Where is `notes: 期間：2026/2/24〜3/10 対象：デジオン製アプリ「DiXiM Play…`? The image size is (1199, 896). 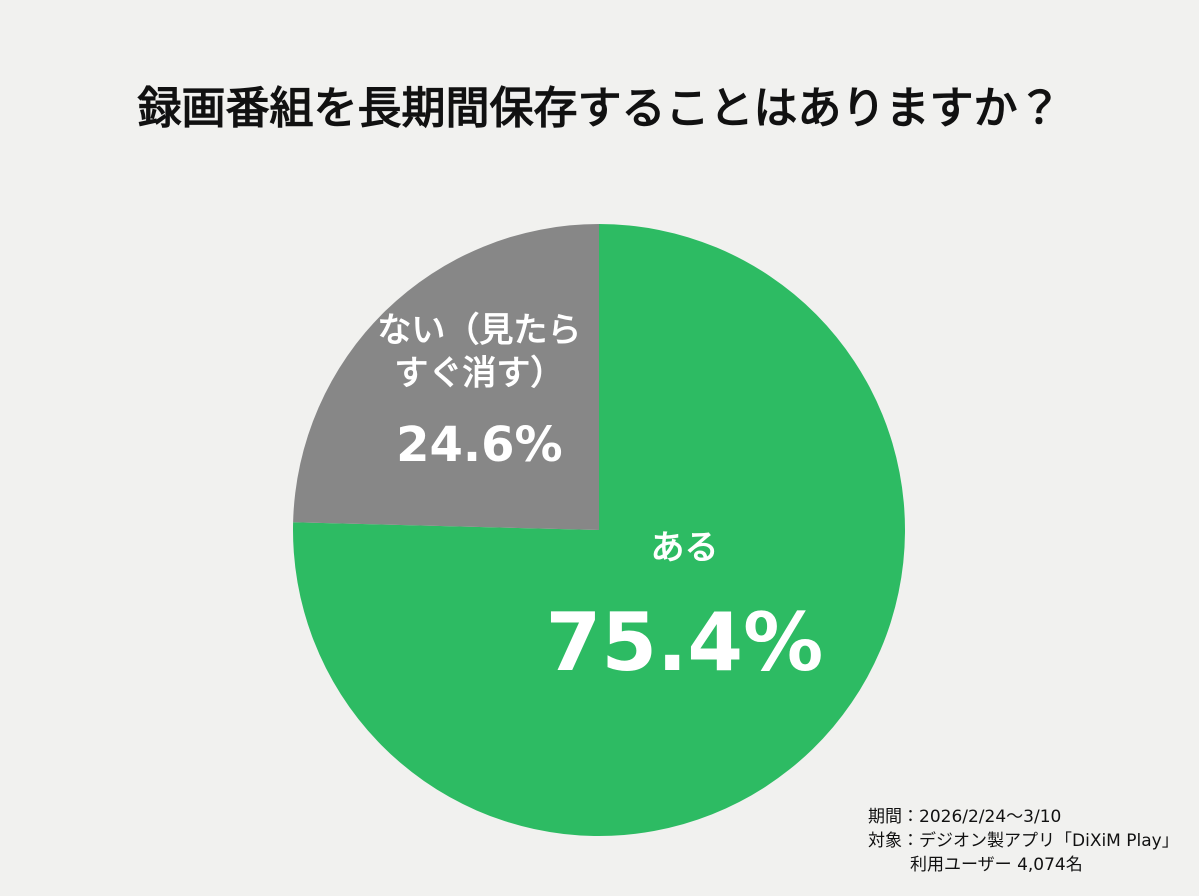
notes: 期間：2026/2/24〜3/10 対象：デジオン製アプリ「DiXiM Play… is located at coordinates (1023, 841).